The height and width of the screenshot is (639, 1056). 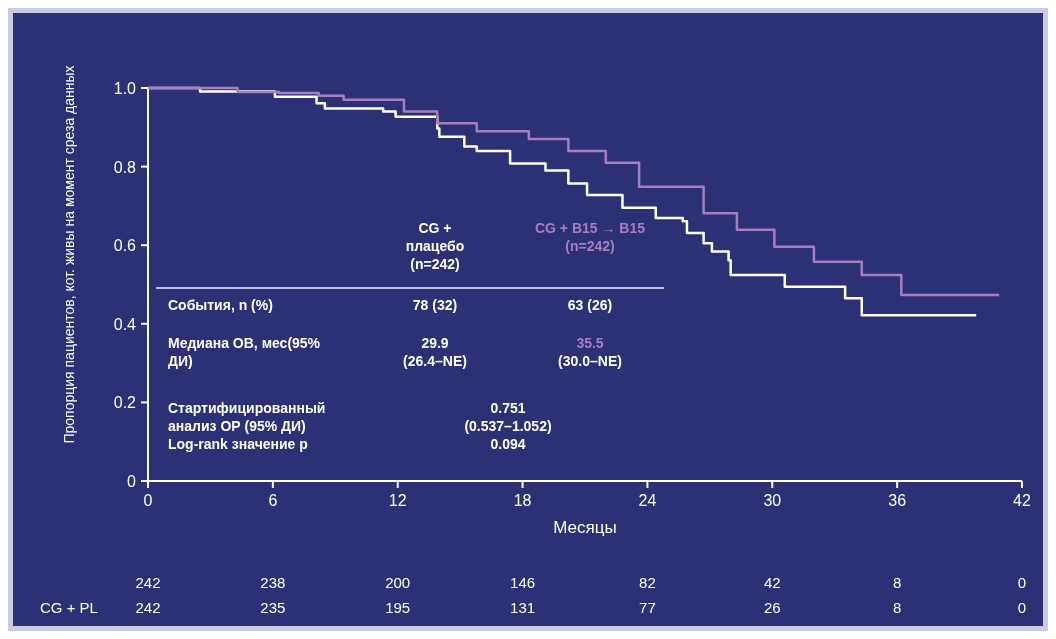 What do you see at coordinates (397, 500) in the screenshot?
I see `x-tick-label: 12` at bounding box center [397, 500].